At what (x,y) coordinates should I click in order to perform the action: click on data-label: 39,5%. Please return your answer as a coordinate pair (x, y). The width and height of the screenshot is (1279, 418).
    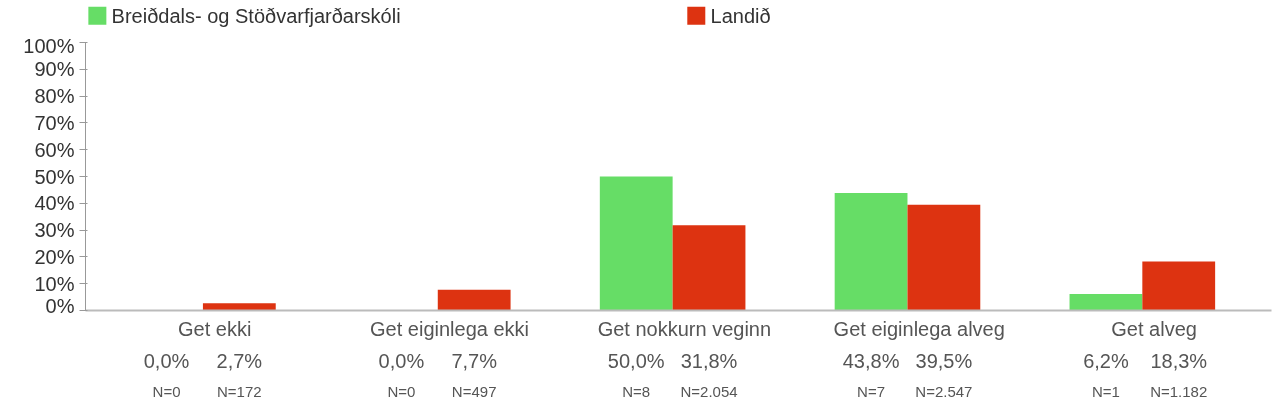
    Looking at the image, I should click on (944, 360).